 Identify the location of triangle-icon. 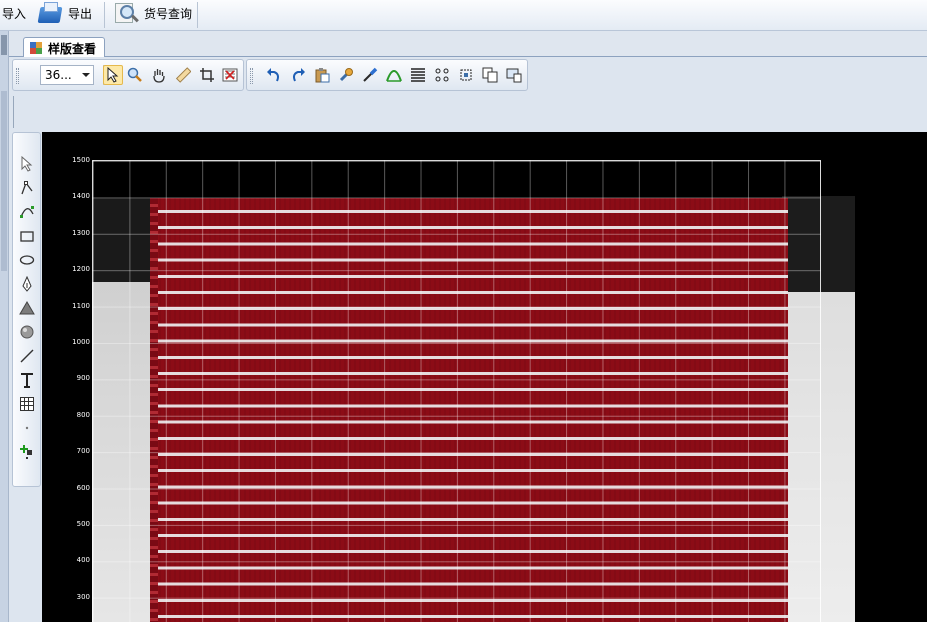
(27, 308).